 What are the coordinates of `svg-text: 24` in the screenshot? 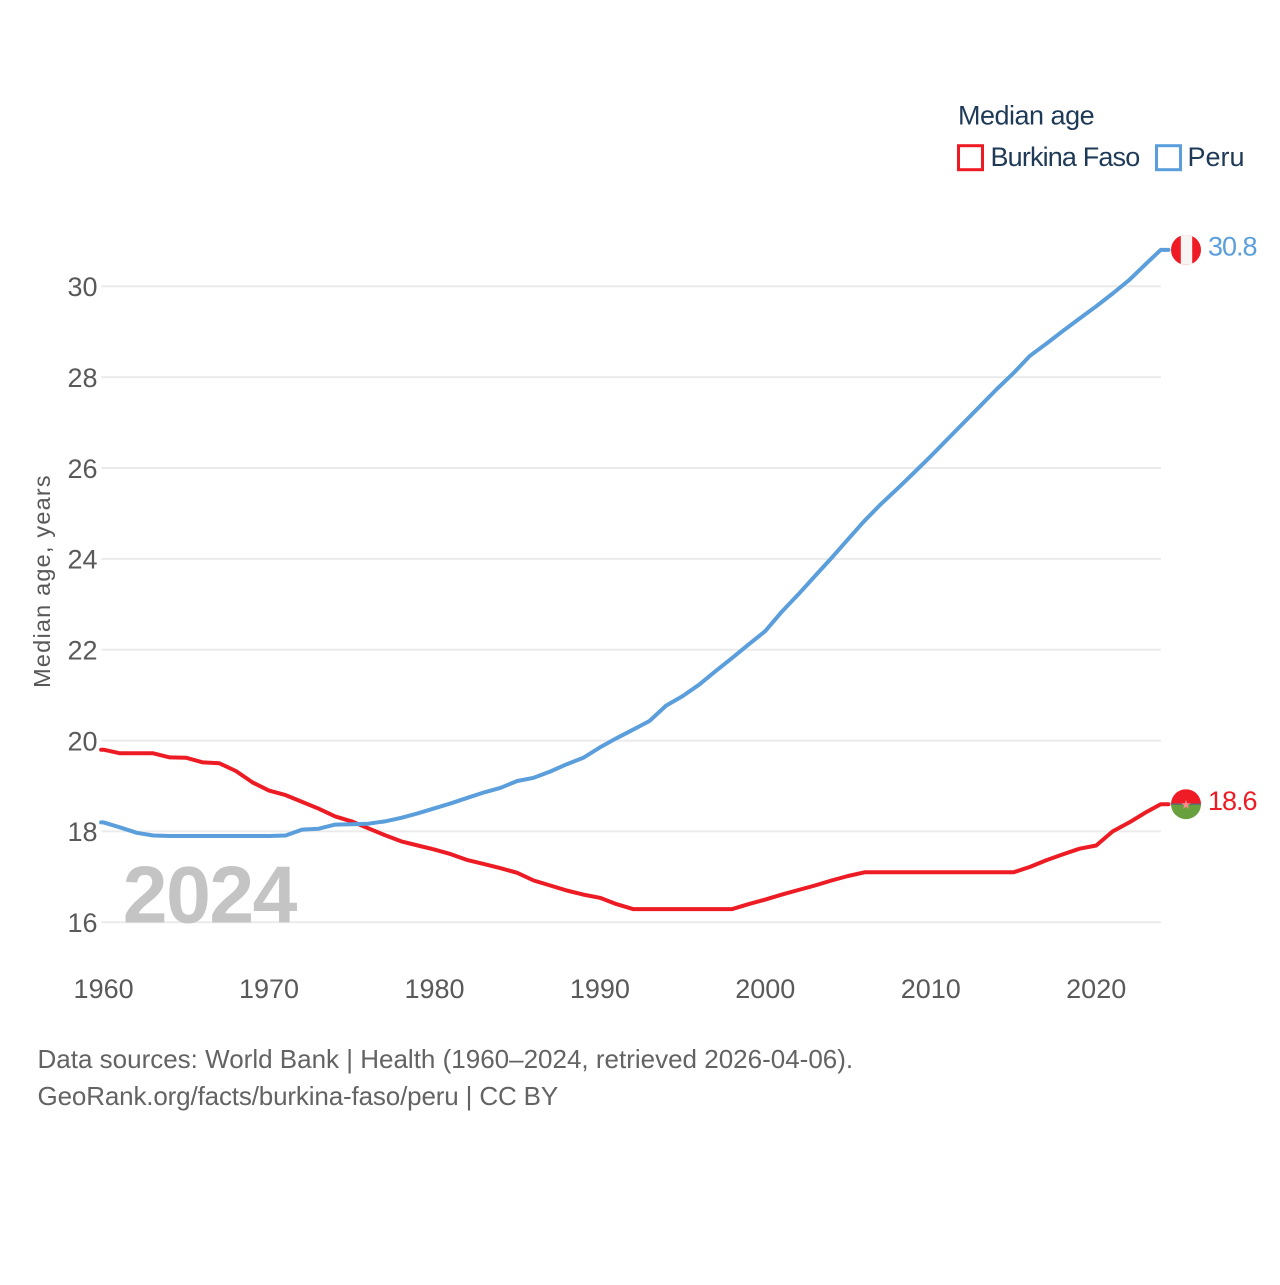 It's located at (82, 560).